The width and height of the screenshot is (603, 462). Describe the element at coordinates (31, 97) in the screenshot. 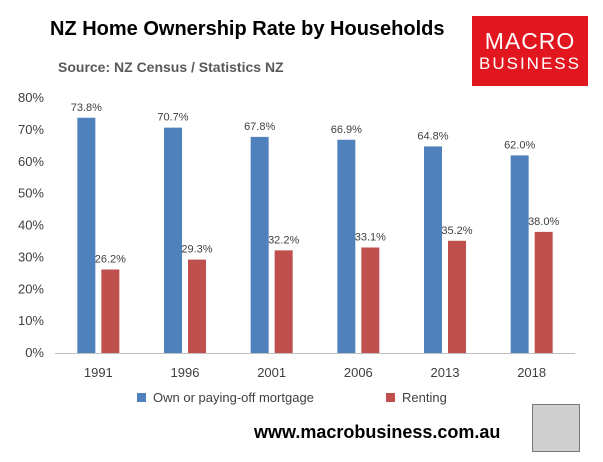

I see `y-tick-label: 80%` at that location.